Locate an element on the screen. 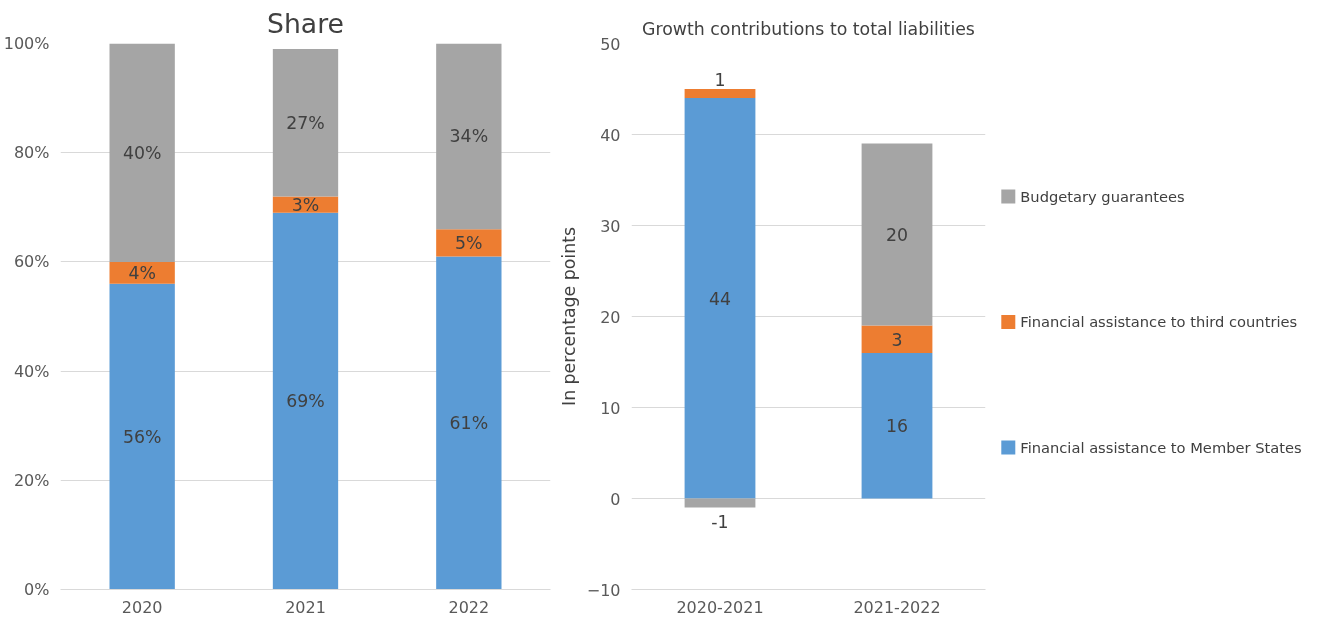  y-tick-label: 20 is located at coordinates (610, 317).